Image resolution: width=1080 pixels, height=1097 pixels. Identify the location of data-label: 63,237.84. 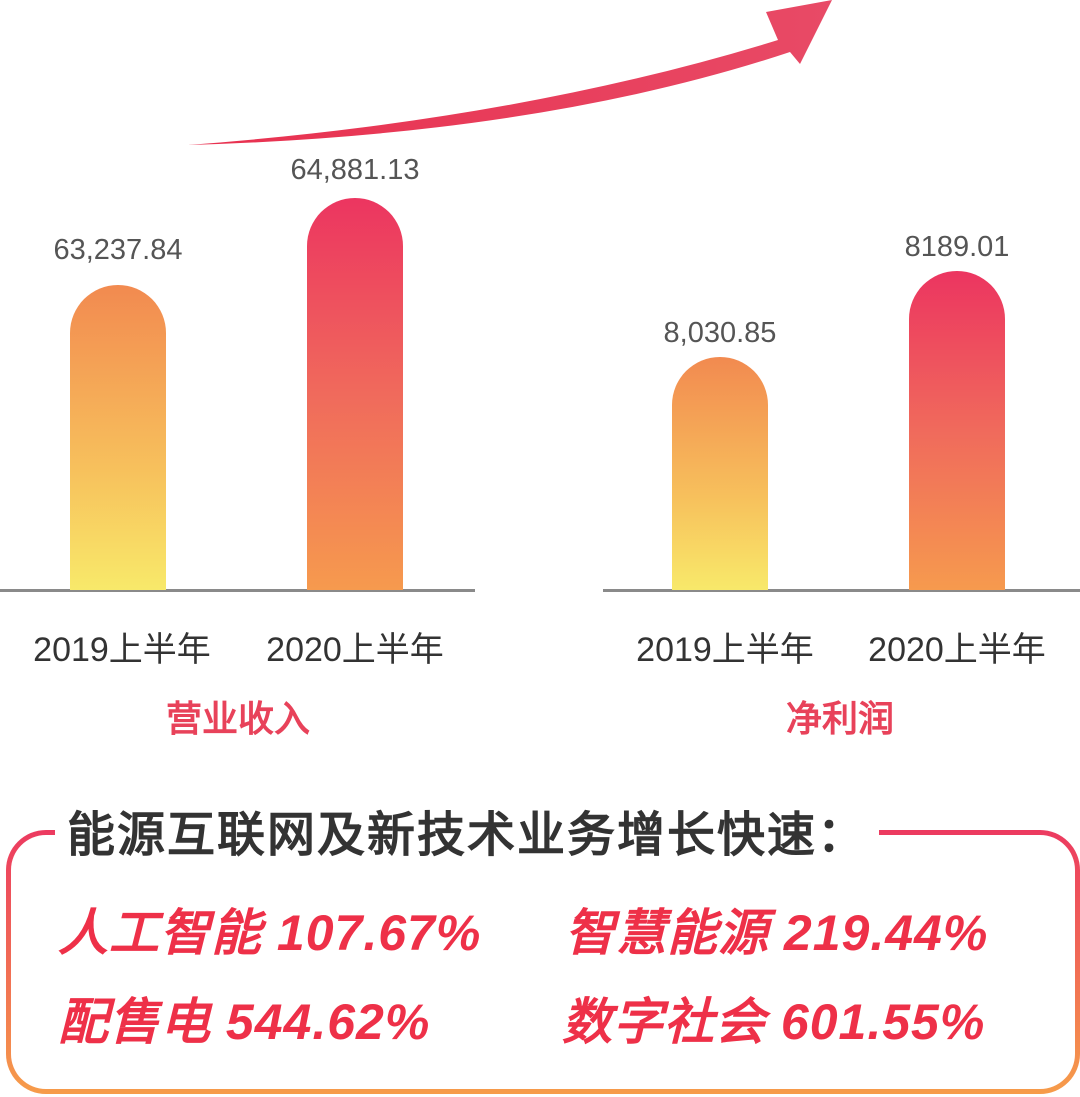
(118, 250).